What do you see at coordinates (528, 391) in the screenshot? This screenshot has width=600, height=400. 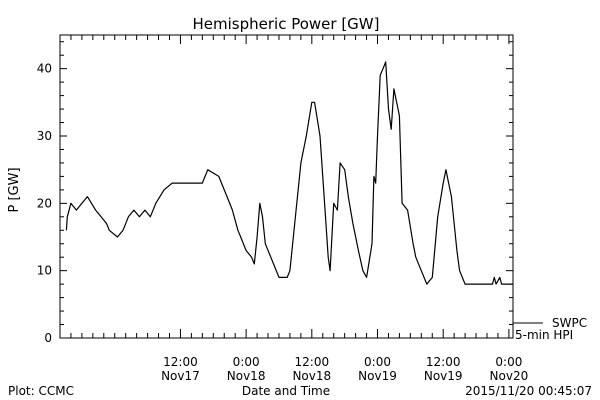 I see `plot-timestamp: 2015/11/20 00:45:07` at bounding box center [528, 391].